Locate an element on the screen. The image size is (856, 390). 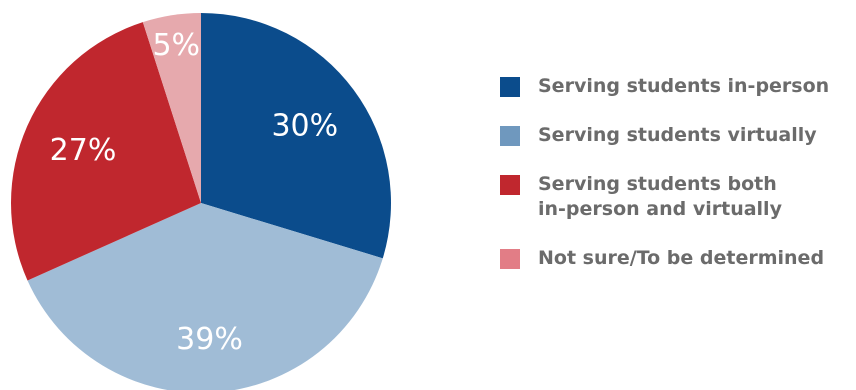
legend-label-in-person: Serving students in-person is located at coordinates (684, 86).